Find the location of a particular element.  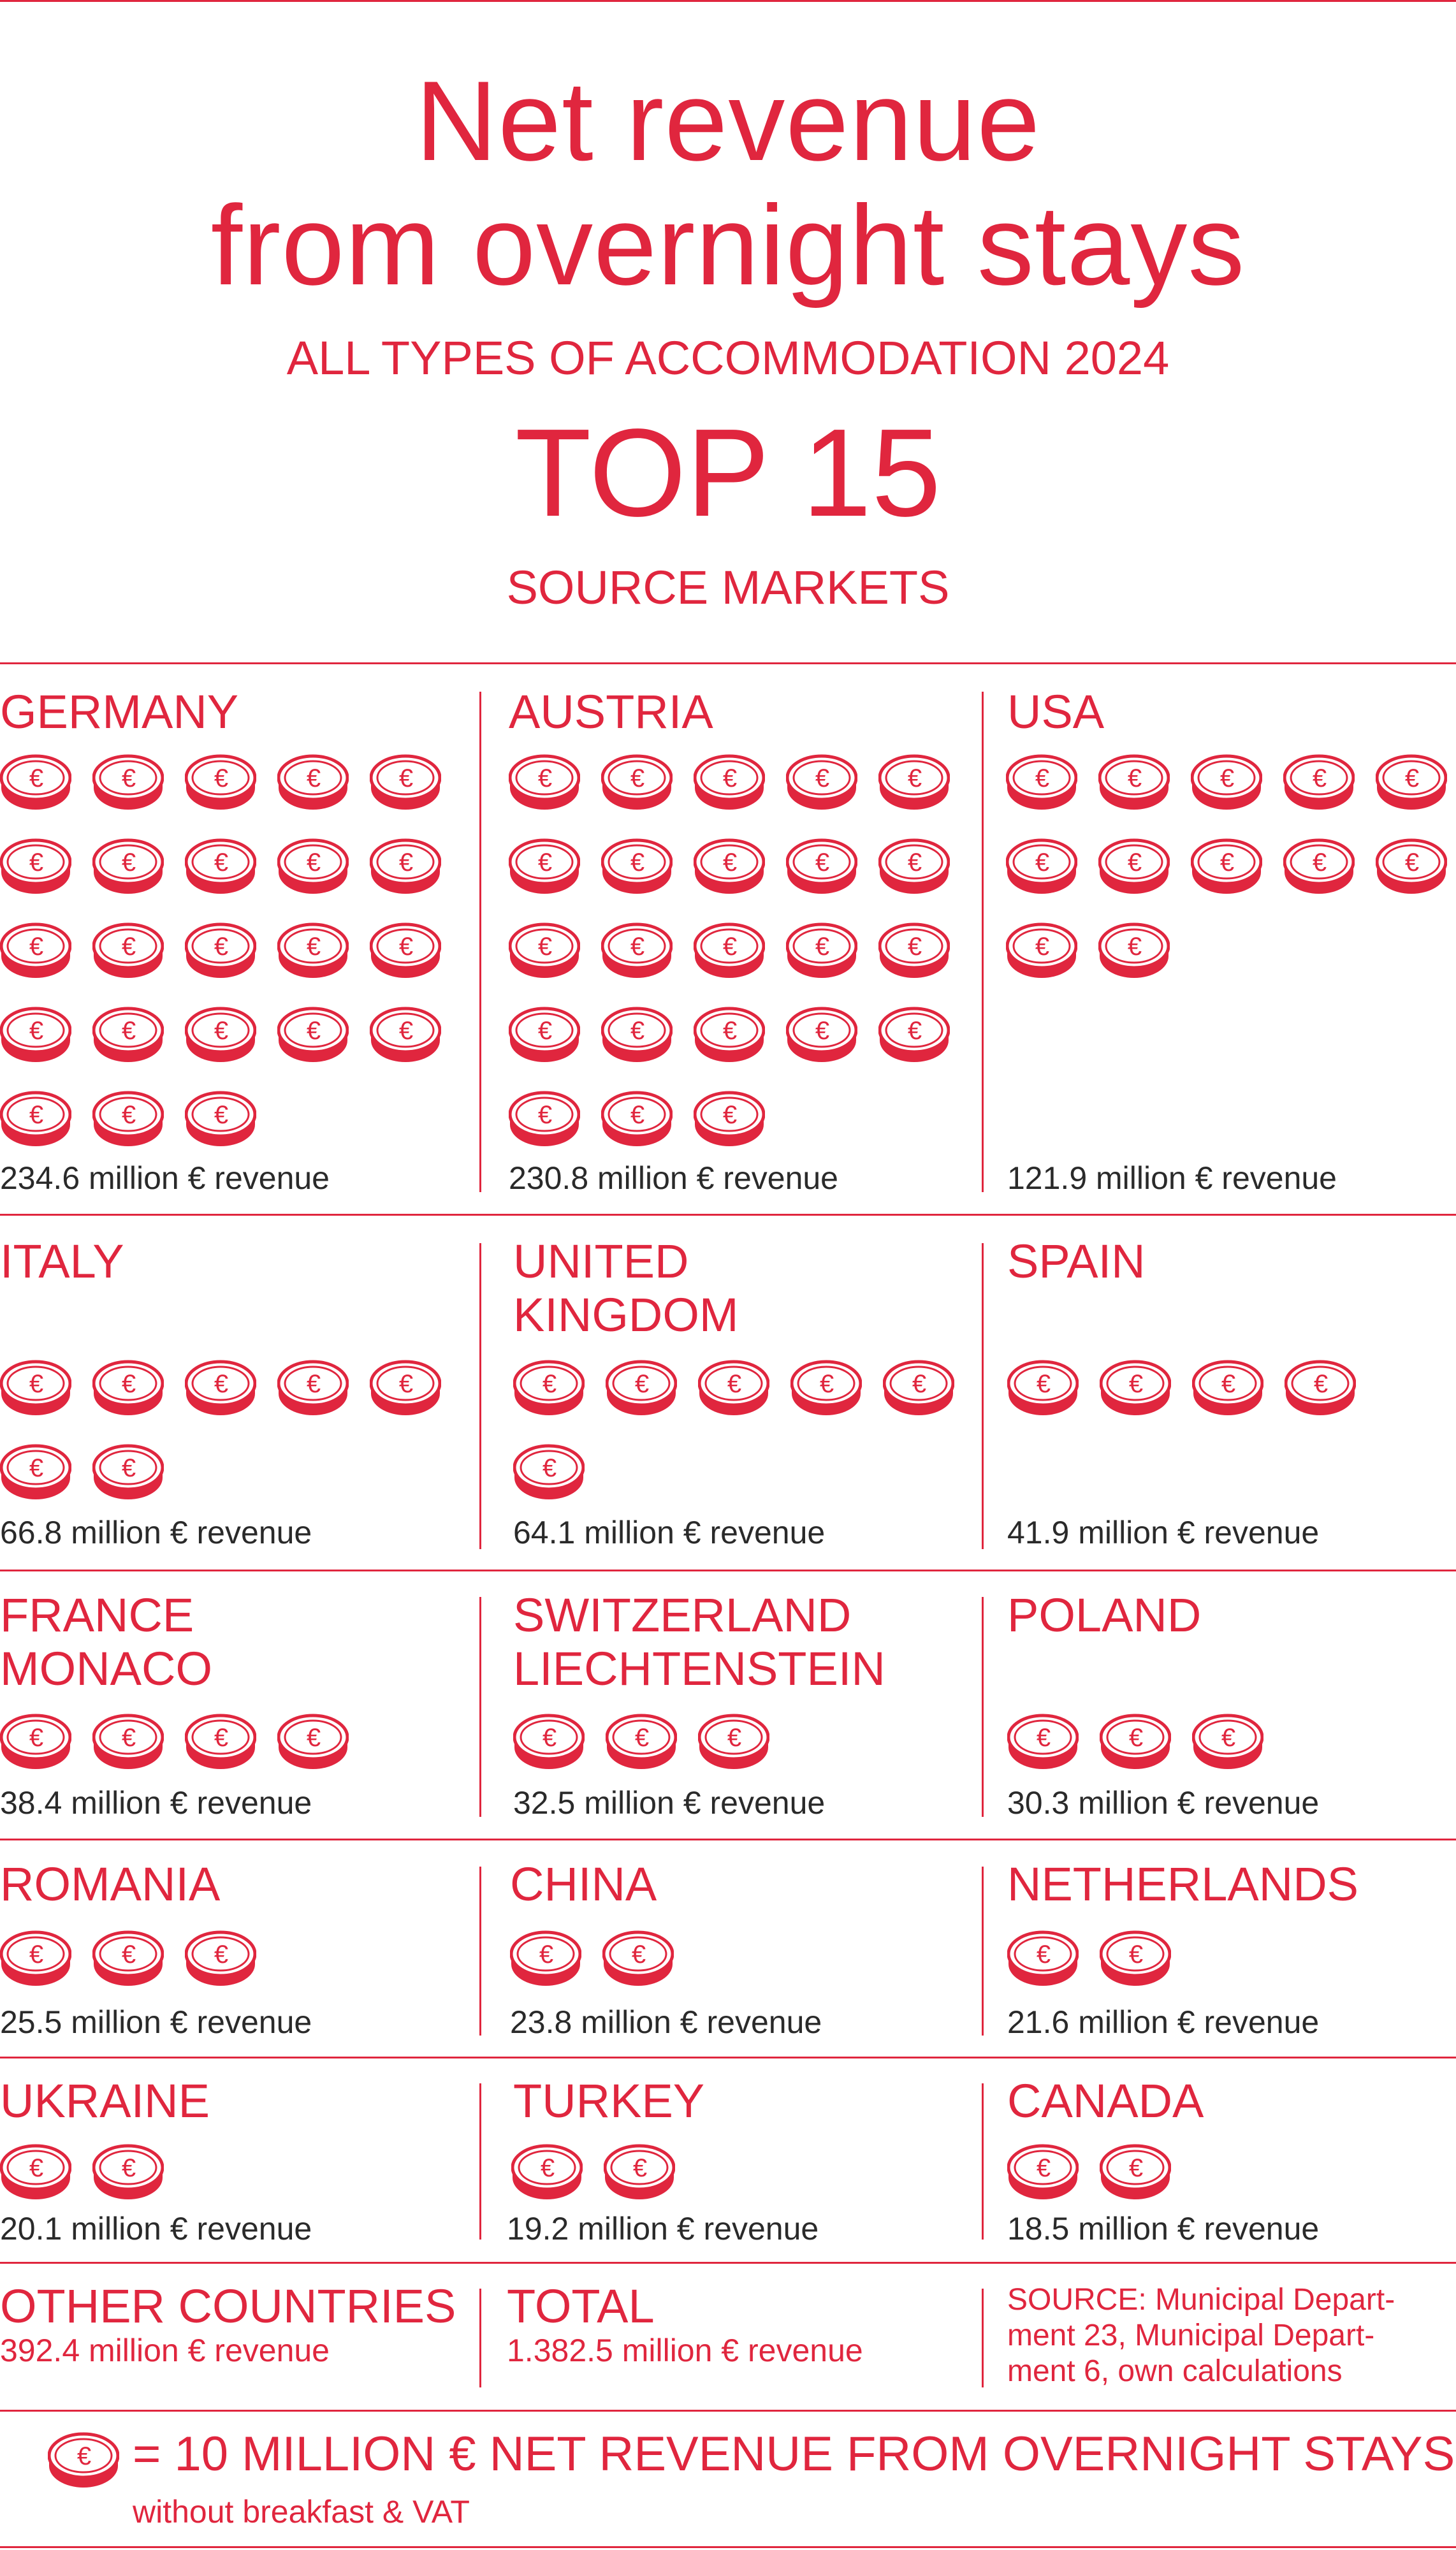

revenue-value: 32.5 million € revenue is located at coordinates (669, 1803).